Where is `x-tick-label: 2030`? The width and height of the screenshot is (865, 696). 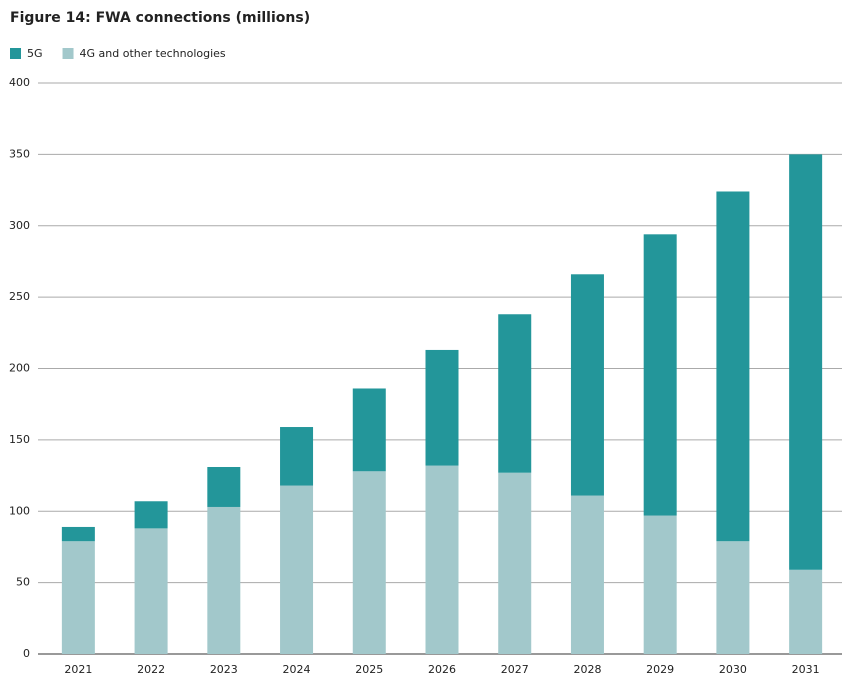 x-tick-label: 2030 is located at coordinates (733, 669).